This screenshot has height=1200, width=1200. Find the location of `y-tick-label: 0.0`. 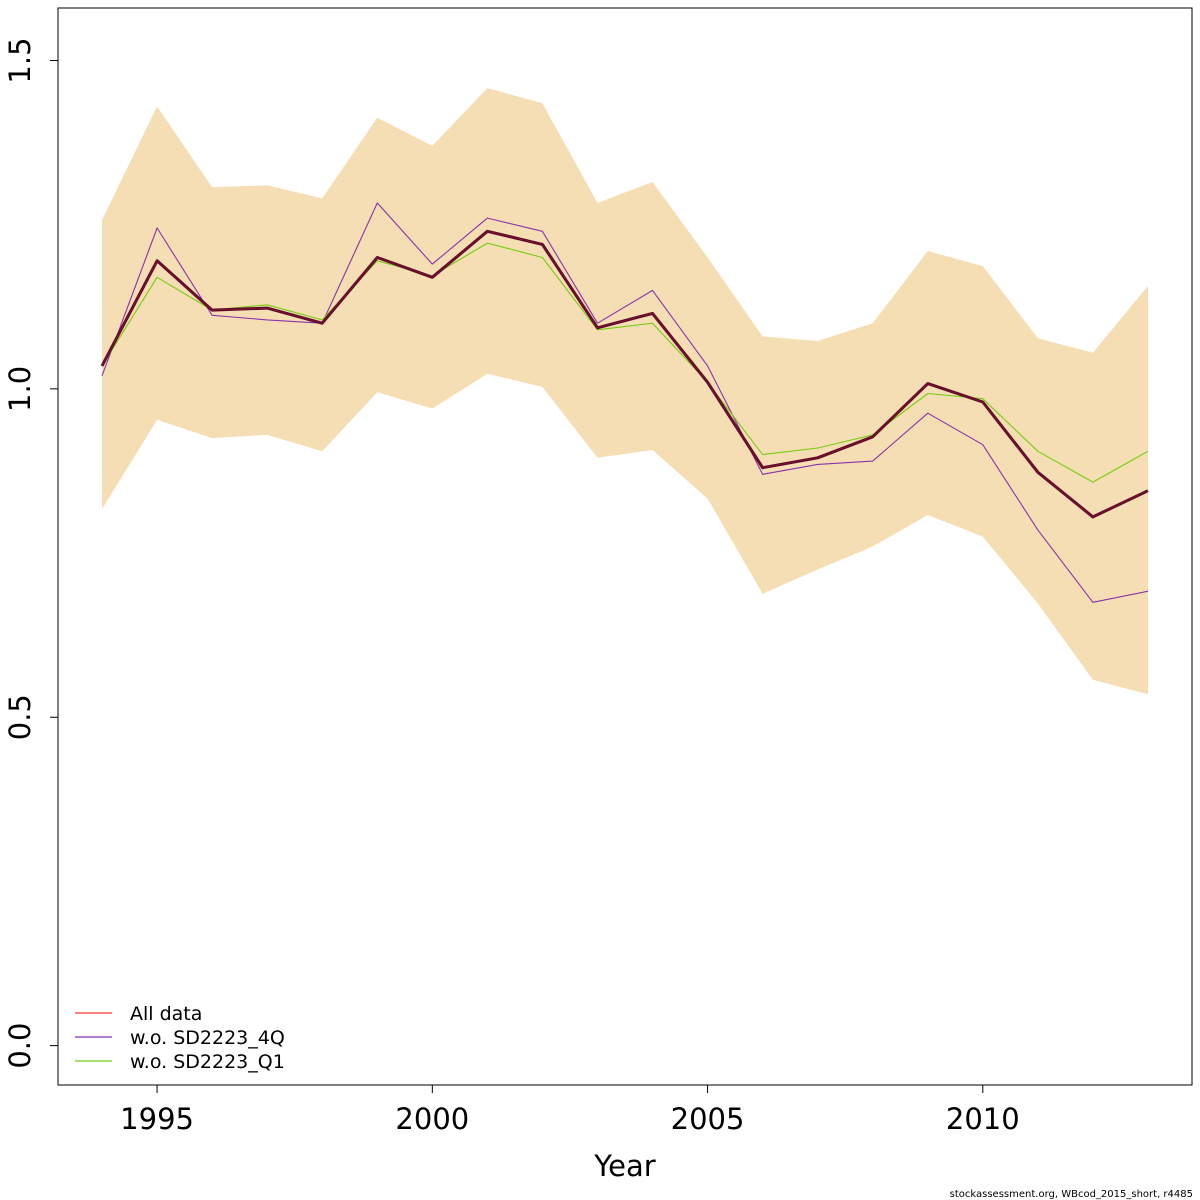

y-tick-label: 0.0 is located at coordinates (20, 1046).